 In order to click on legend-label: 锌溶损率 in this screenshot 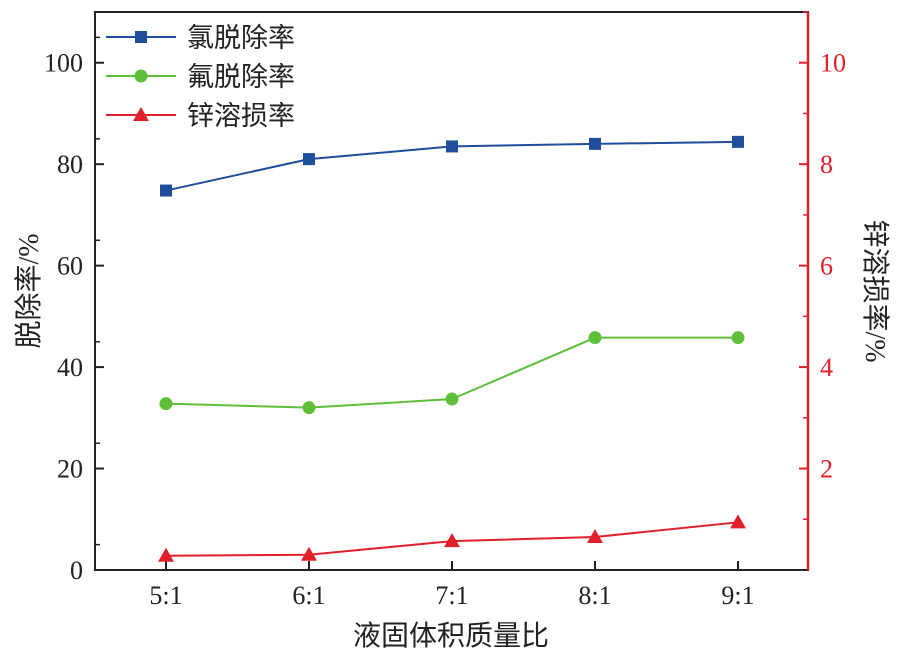, I will do `click(241, 116)`.